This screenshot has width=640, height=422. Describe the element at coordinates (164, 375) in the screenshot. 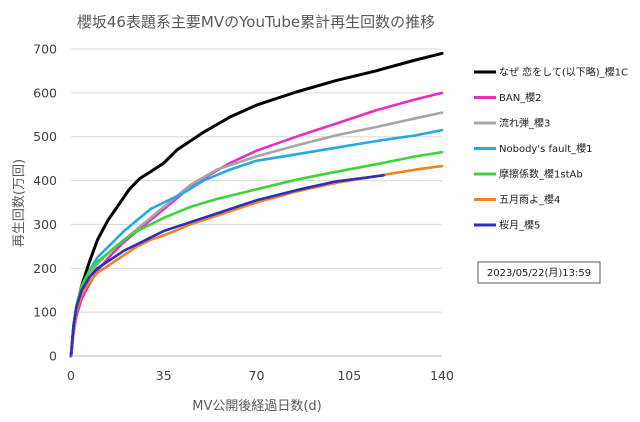

I see `x-tick-label: 35` at that location.